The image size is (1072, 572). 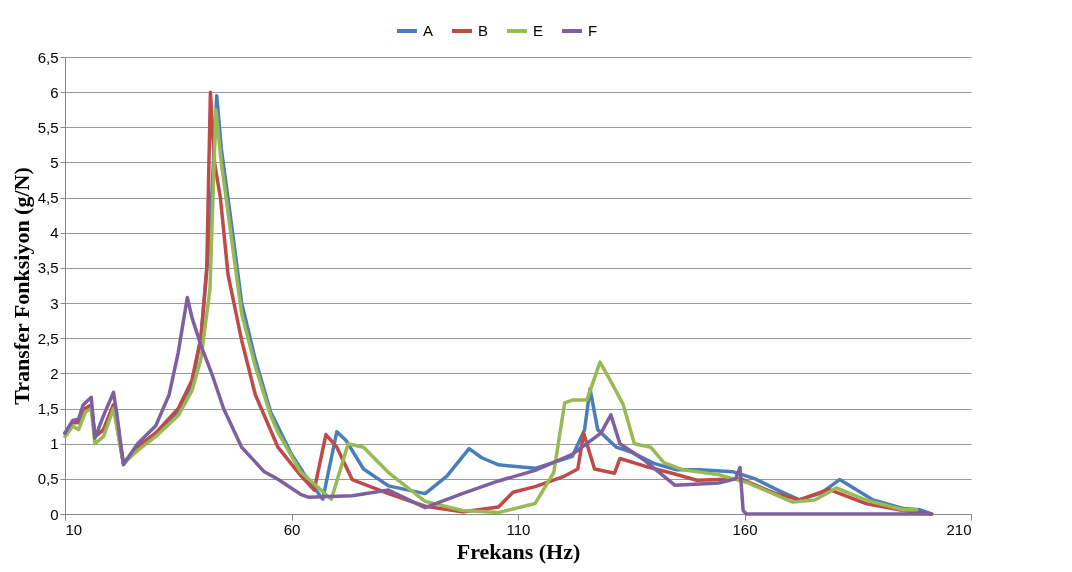 I want to click on y-tick-label: 5,5, so click(x=48, y=127).